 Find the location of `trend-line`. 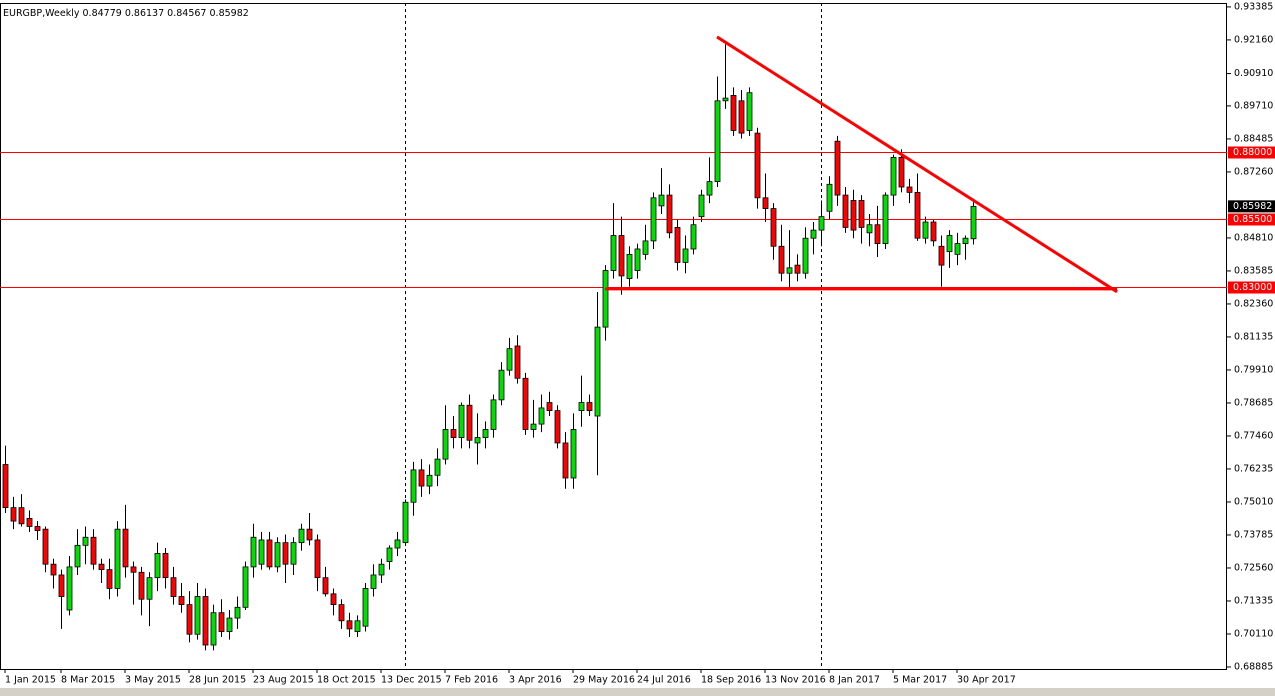

trend-line is located at coordinates (917, 164).